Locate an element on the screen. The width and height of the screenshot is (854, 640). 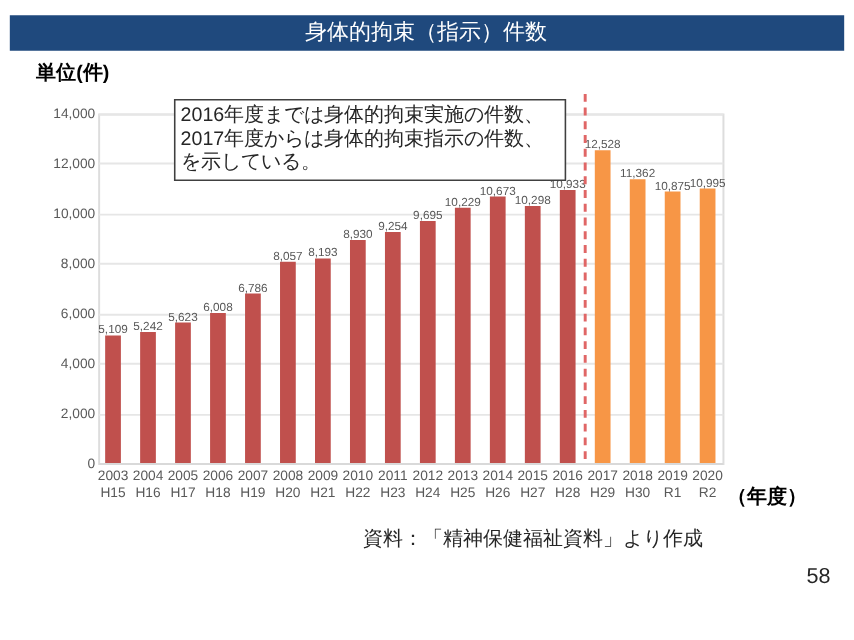
x-axis-title: （年度） is located at coordinates (767, 497).